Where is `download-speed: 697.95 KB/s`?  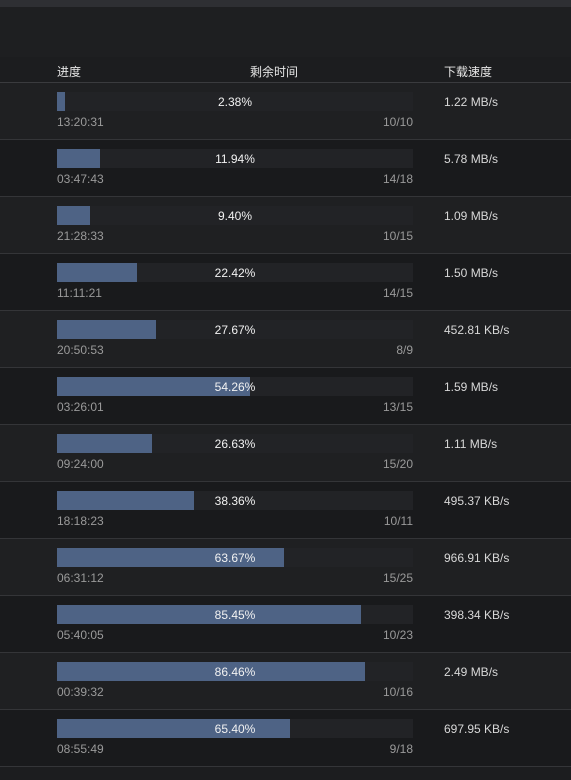
download-speed: 697.95 KB/s is located at coordinates (477, 729).